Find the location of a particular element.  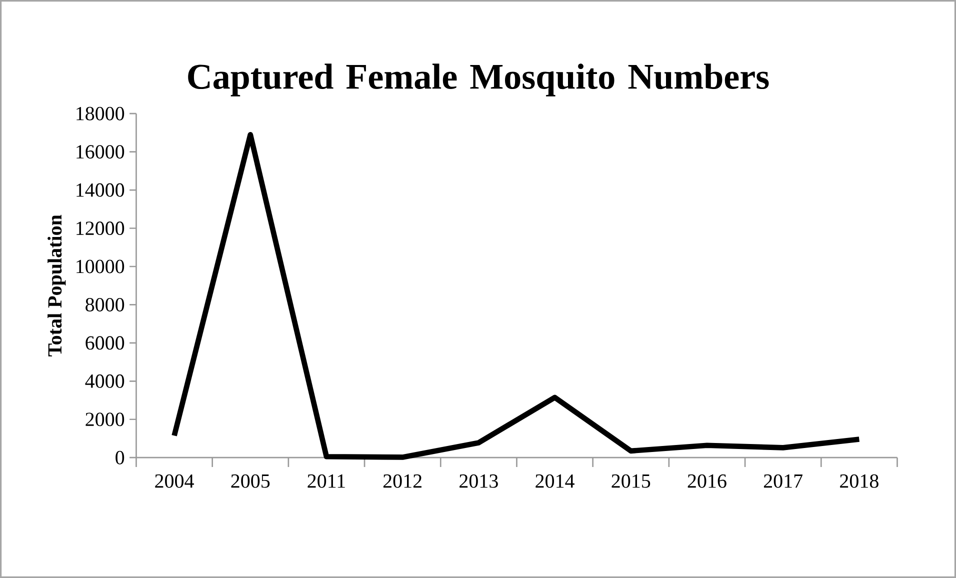

y-tick-label: 8000 is located at coordinates (105, 305).